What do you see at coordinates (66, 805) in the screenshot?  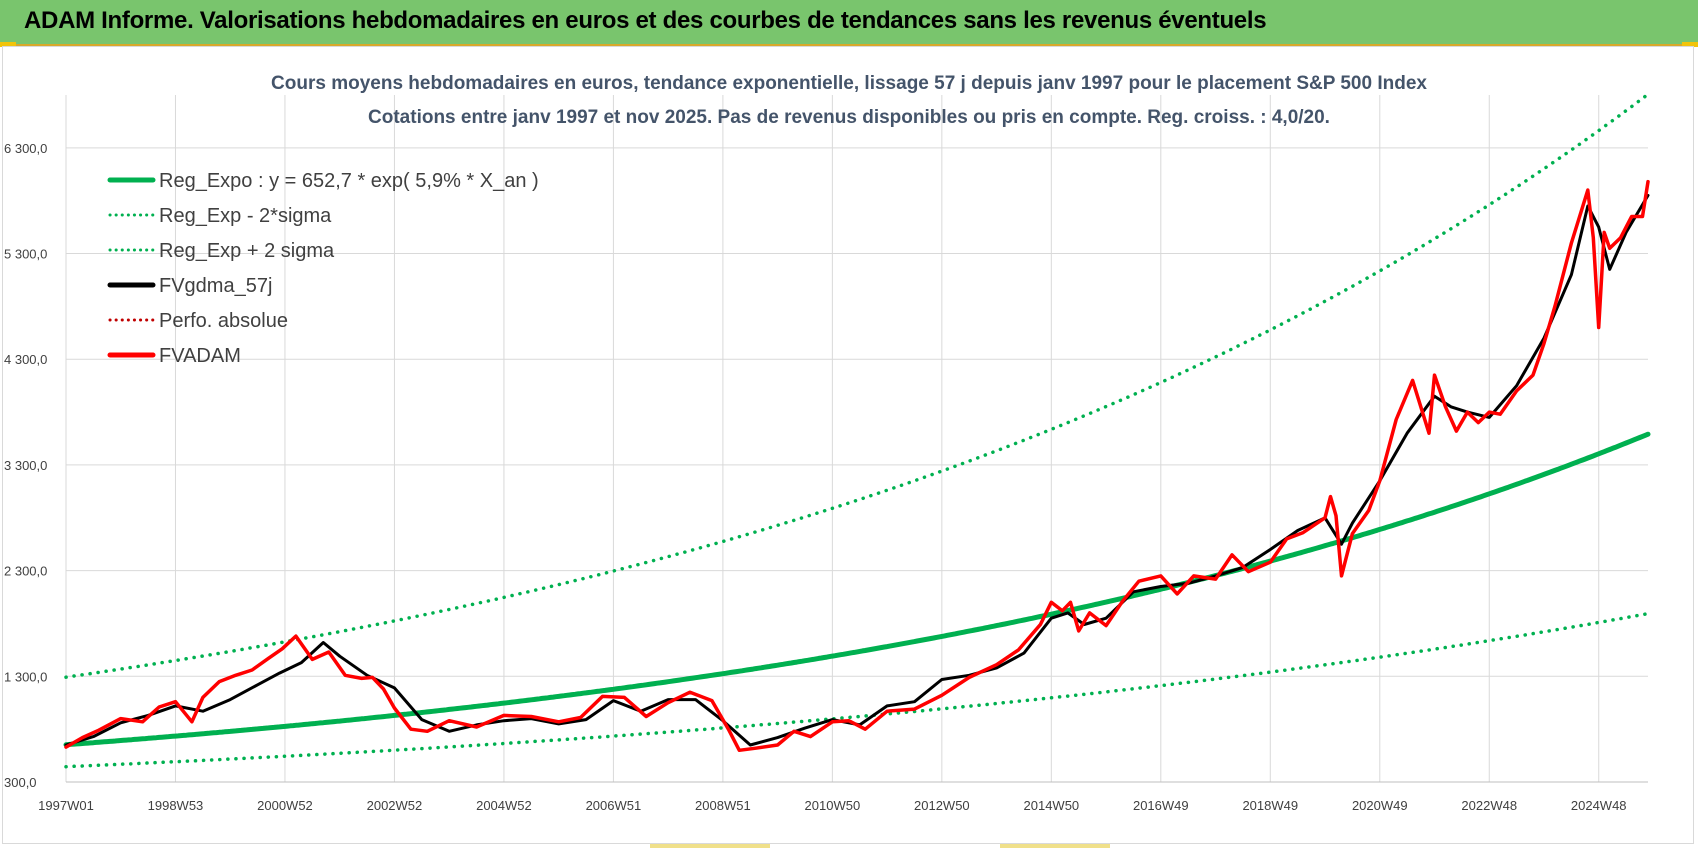 I see `x-tick-label: 1997W01` at bounding box center [66, 805].